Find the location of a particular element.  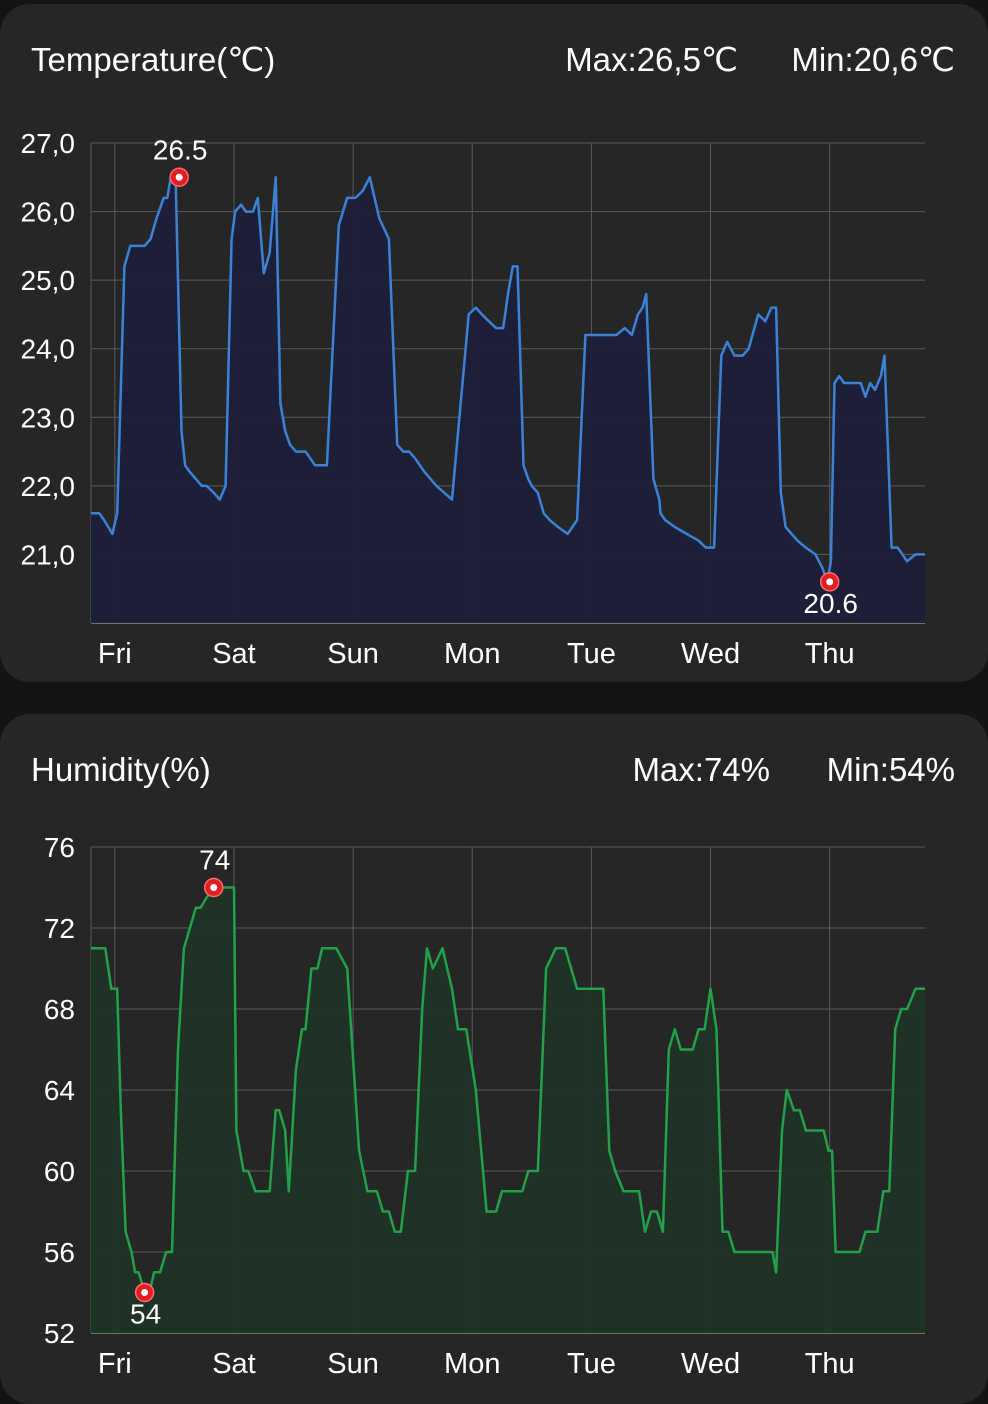

humidity-extreme-label: 54 is located at coordinates (145, 1314).